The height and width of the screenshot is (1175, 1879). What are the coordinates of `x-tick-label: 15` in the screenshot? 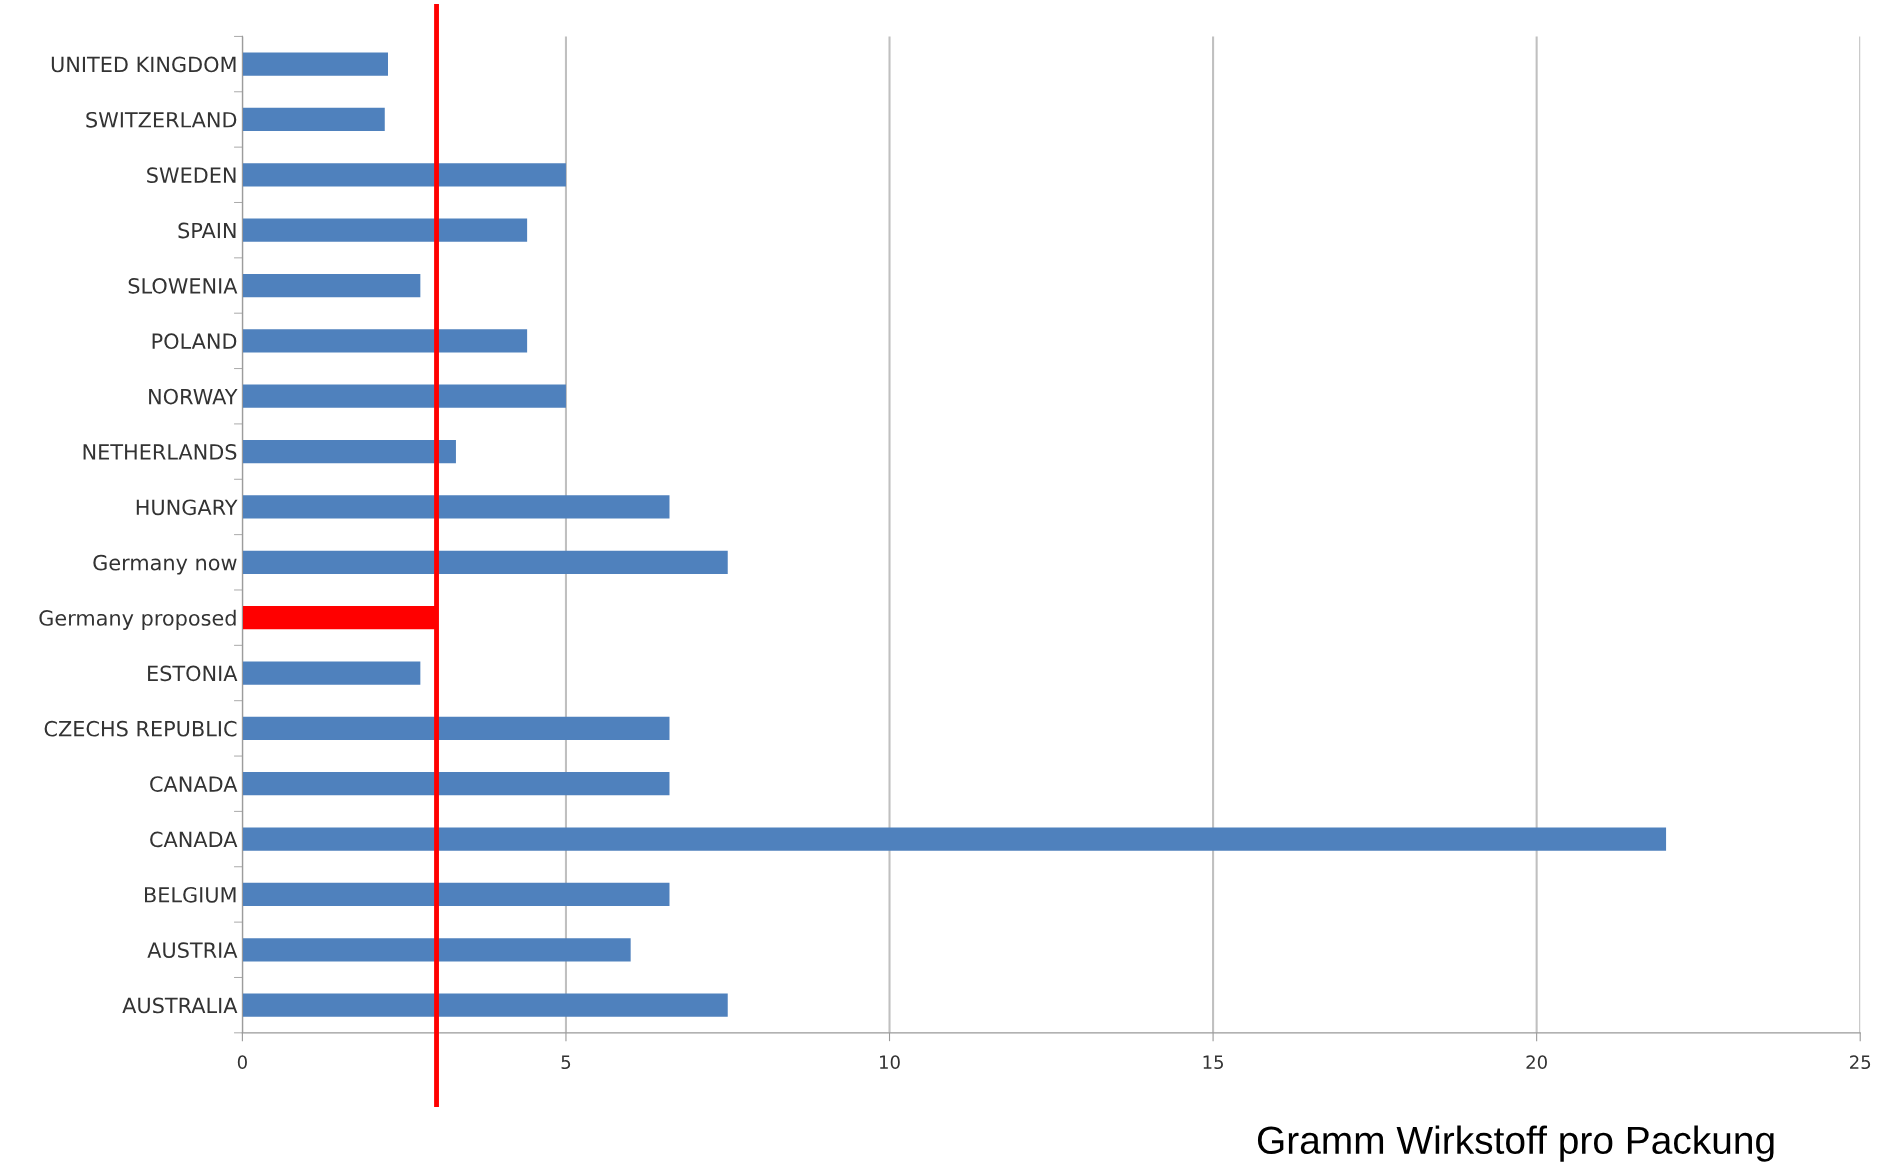 It's located at (1213, 1062).